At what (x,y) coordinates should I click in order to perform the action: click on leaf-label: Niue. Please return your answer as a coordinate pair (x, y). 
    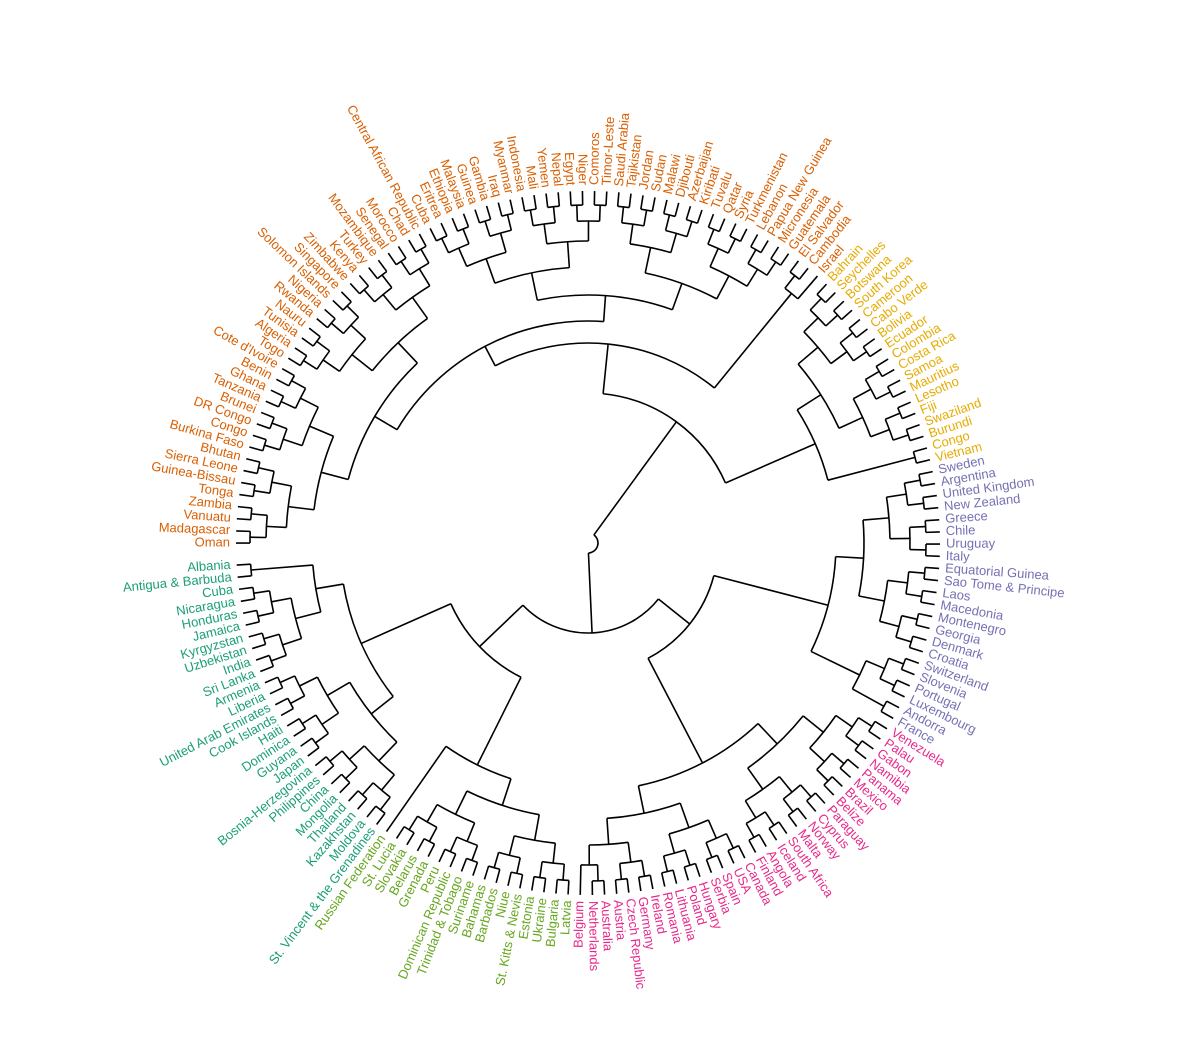
    Looking at the image, I should click on (502, 904).